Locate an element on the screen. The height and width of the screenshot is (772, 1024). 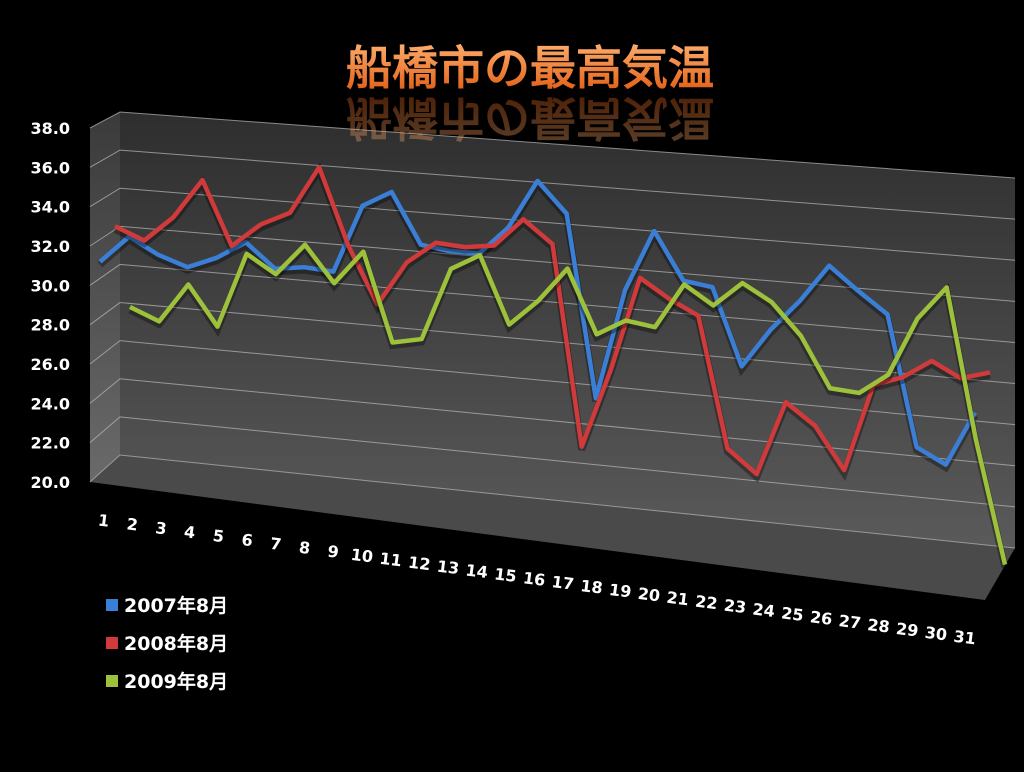
x-tick-label: 1 is located at coordinates (103, 520).